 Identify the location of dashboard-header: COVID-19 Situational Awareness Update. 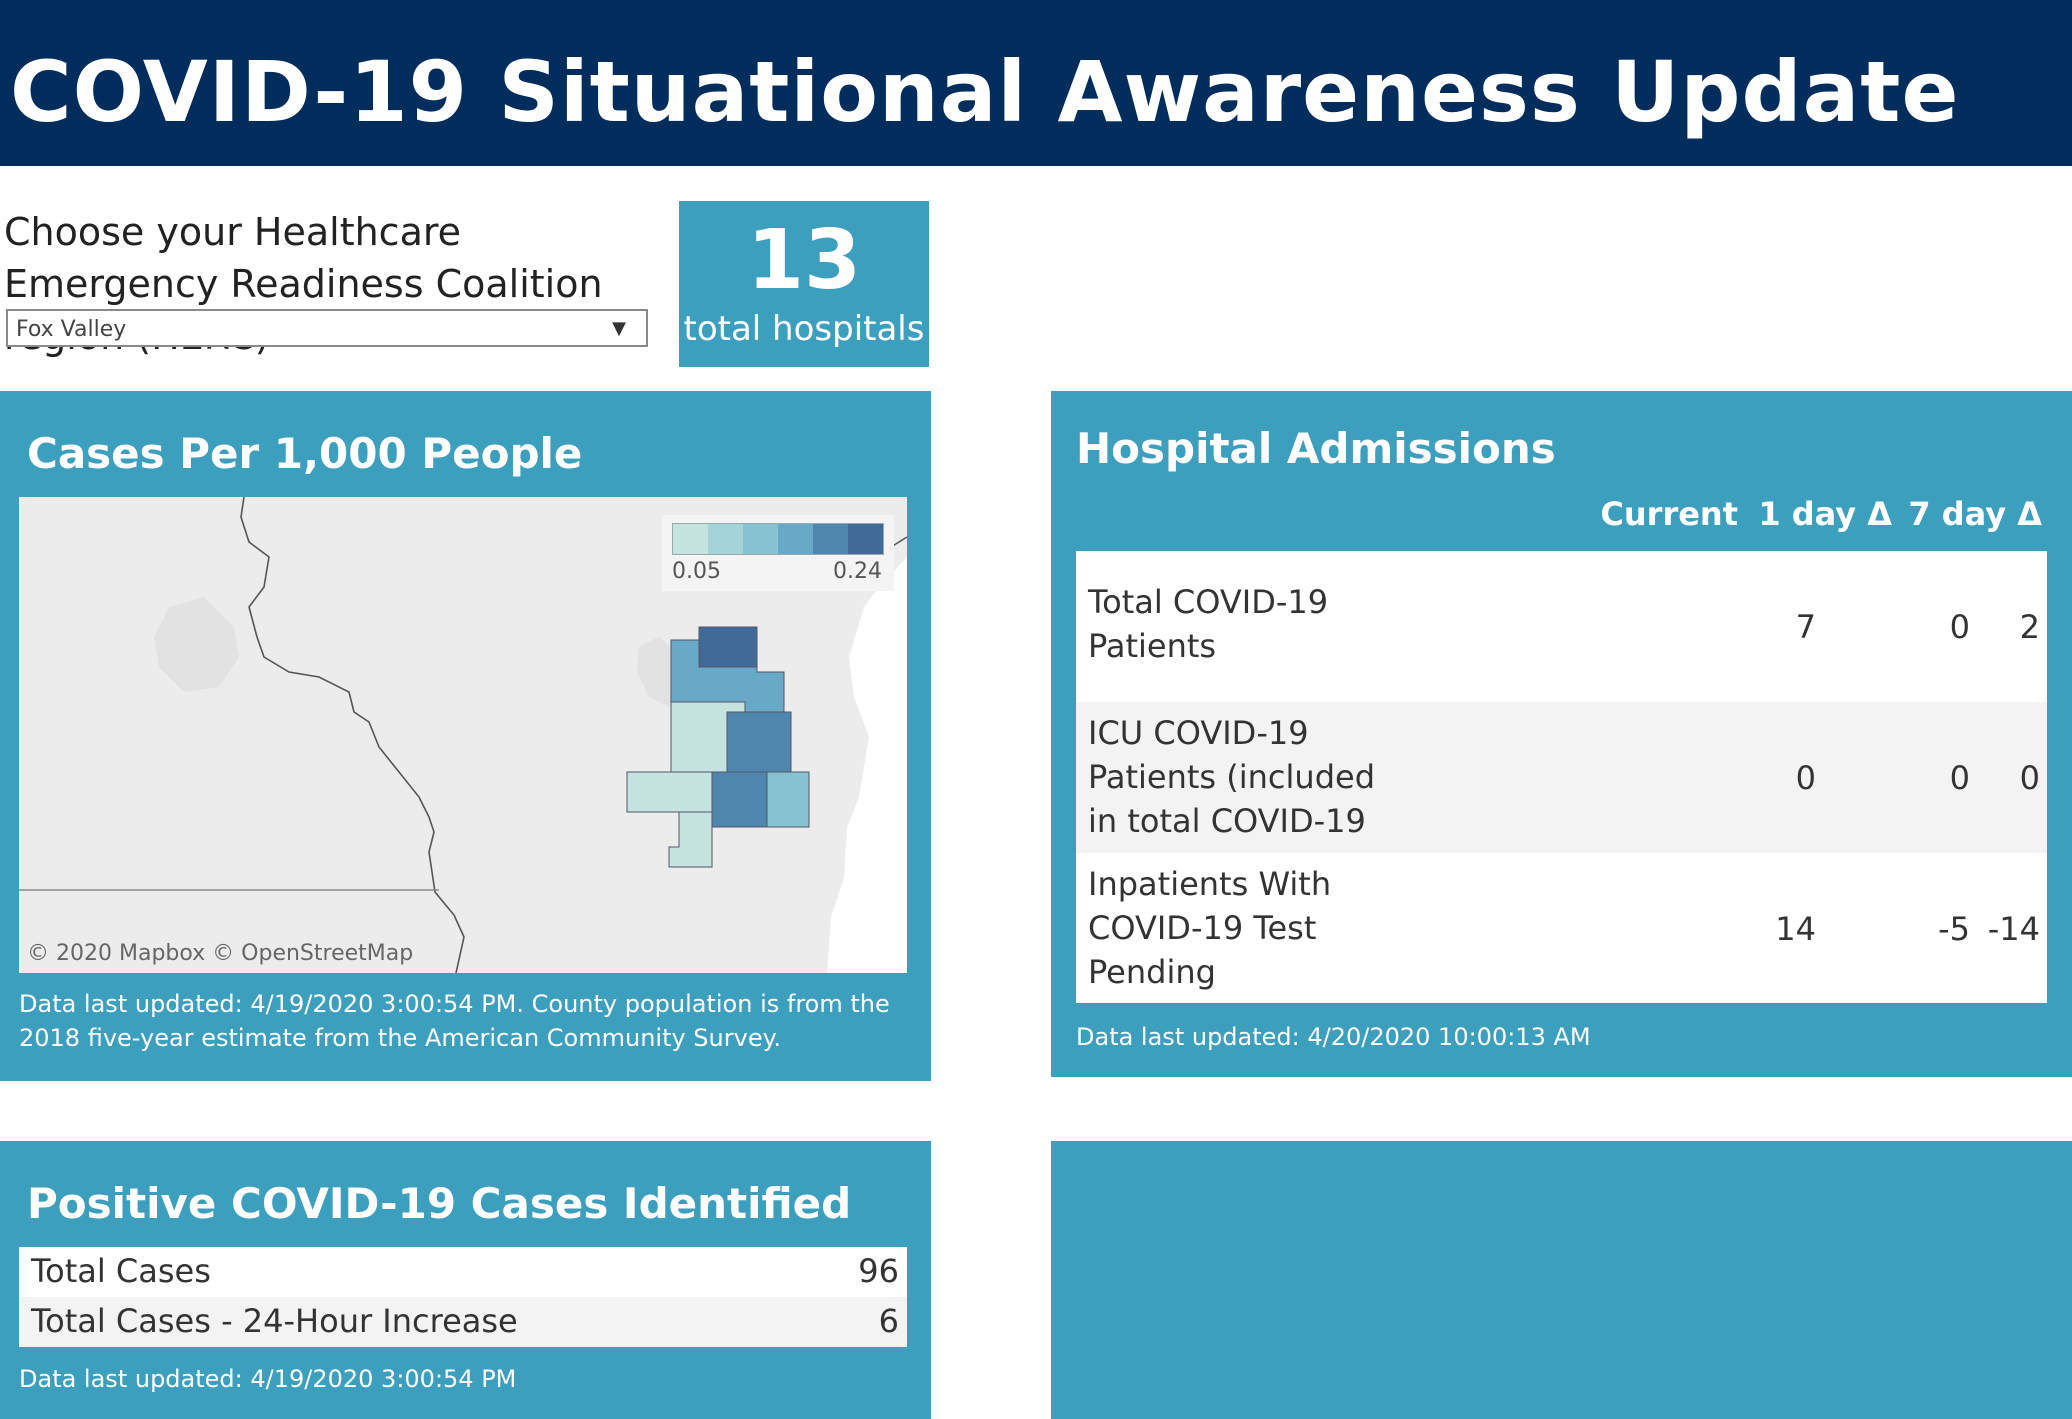
(1036, 83).